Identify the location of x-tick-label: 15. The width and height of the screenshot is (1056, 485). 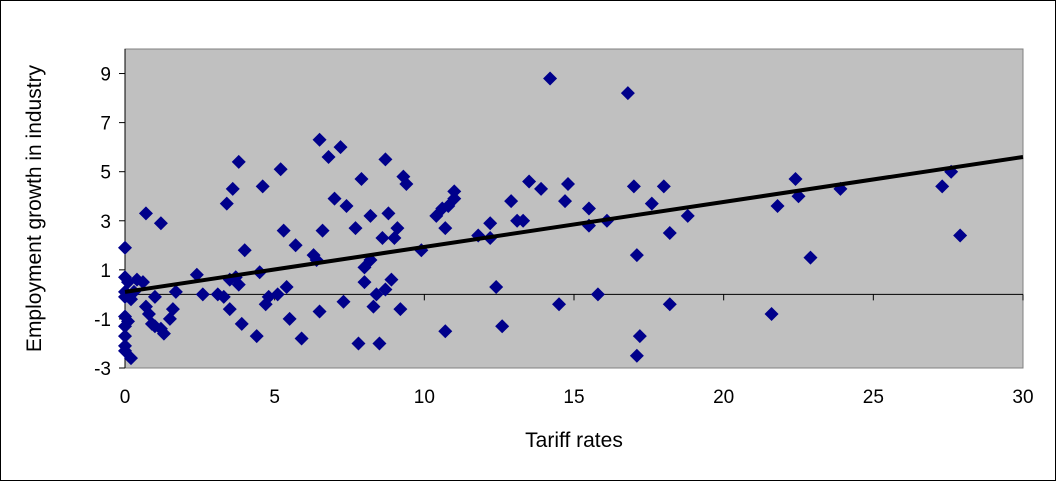
(573, 397).